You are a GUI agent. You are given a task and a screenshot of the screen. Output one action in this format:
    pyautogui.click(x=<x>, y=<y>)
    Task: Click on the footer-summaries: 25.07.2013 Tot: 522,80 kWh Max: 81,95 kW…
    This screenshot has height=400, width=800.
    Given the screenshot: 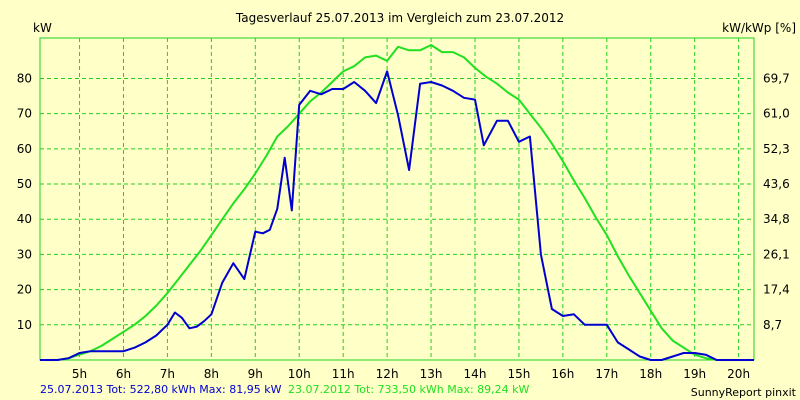 What is the action you would take?
    pyautogui.click(x=285, y=389)
    